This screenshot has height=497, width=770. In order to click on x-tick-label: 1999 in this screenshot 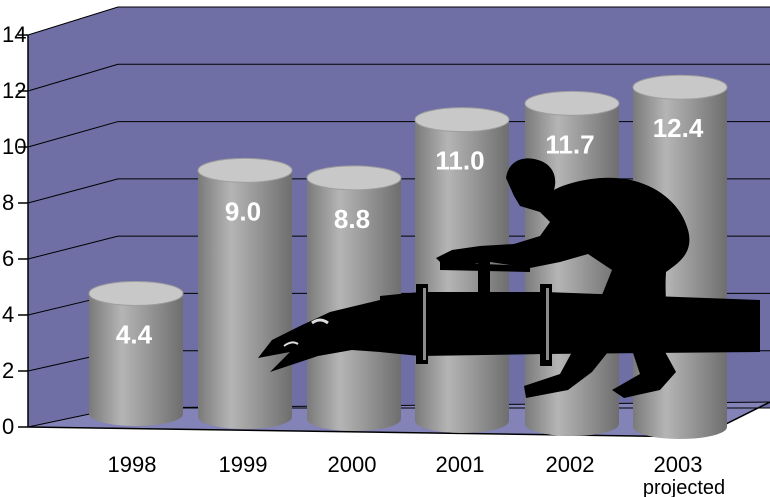, I will do `click(243, 464)`.